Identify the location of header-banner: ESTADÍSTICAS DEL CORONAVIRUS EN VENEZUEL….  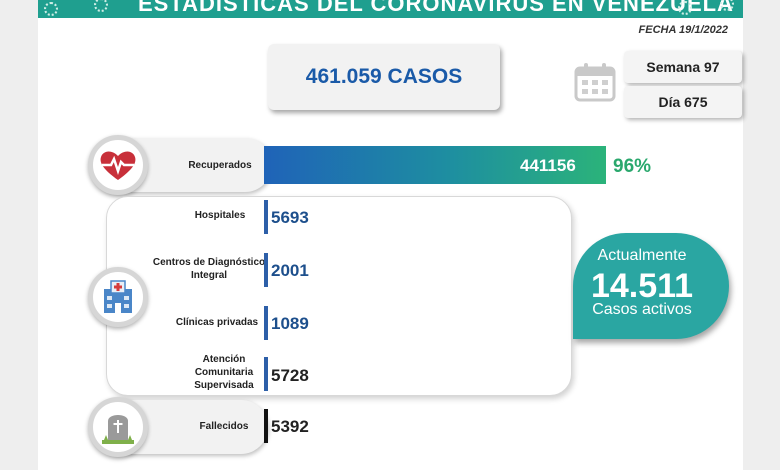
(390, 9).